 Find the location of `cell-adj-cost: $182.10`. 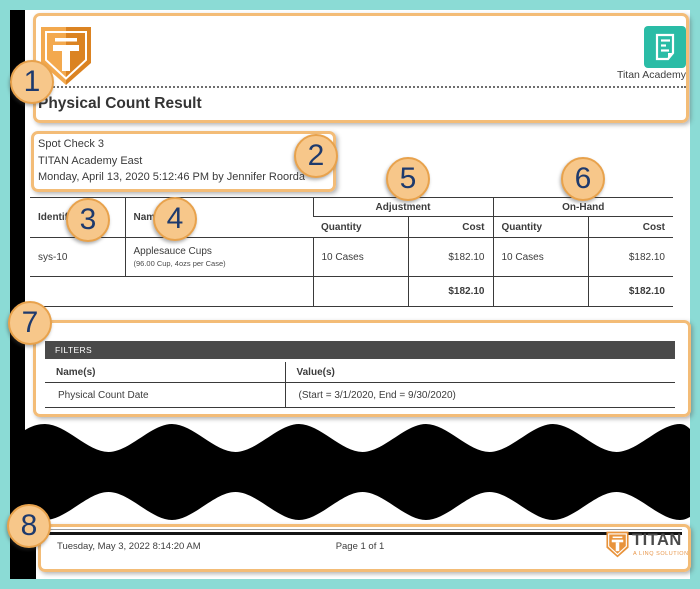

cell-adj-cost: $182.10 is located at coordinates (451, 257).